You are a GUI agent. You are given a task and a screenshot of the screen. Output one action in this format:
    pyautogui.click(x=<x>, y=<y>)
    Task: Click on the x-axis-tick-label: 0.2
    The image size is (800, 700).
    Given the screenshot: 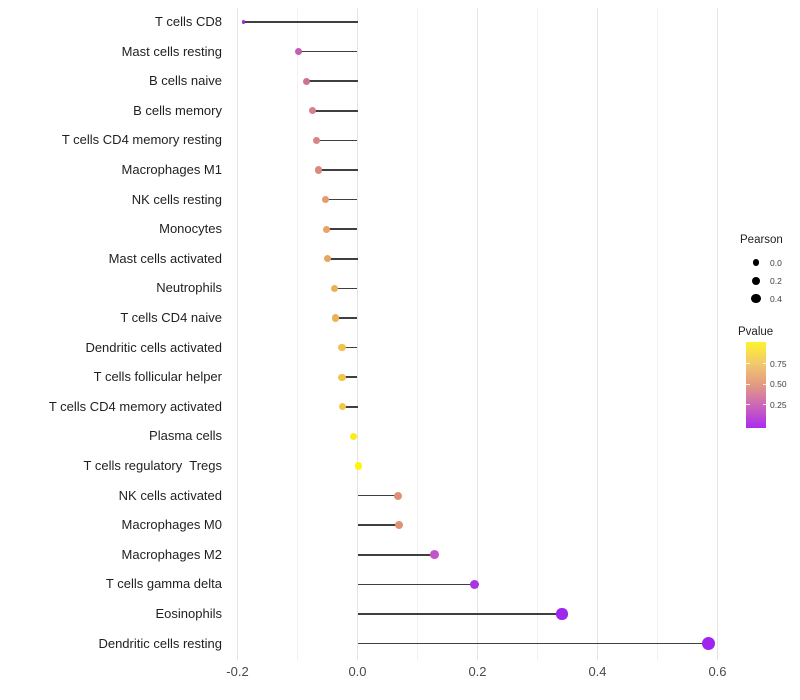 What is the action you would take?
    pyautogui.click(x=477, y=671)
    